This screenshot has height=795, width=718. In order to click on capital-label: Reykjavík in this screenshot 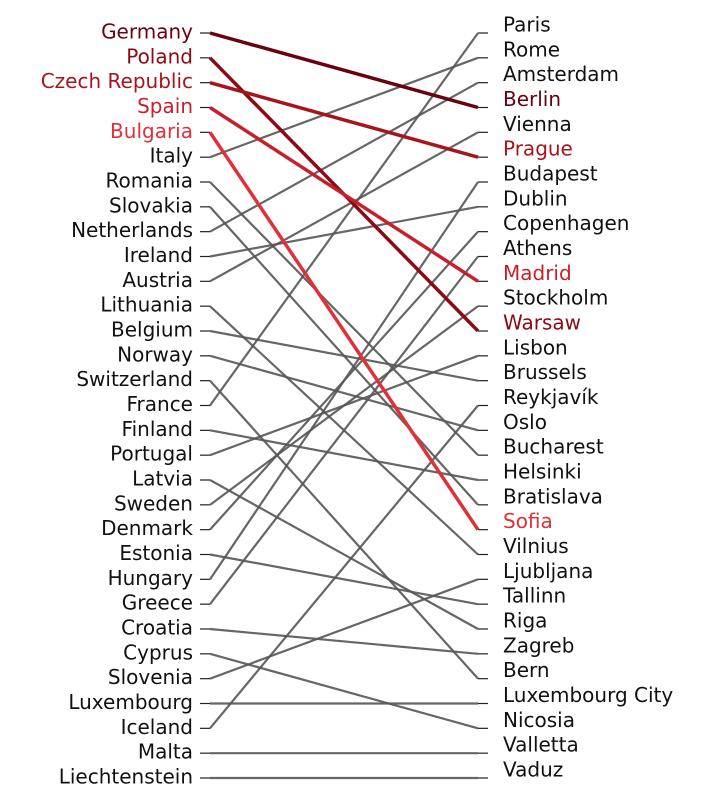, I will do `click(551, 397)`.